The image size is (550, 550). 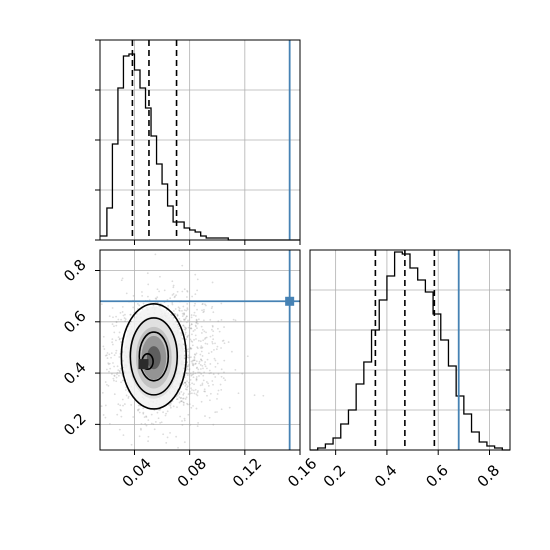 I want to click on truth-marker, so click(x=290, y=301).